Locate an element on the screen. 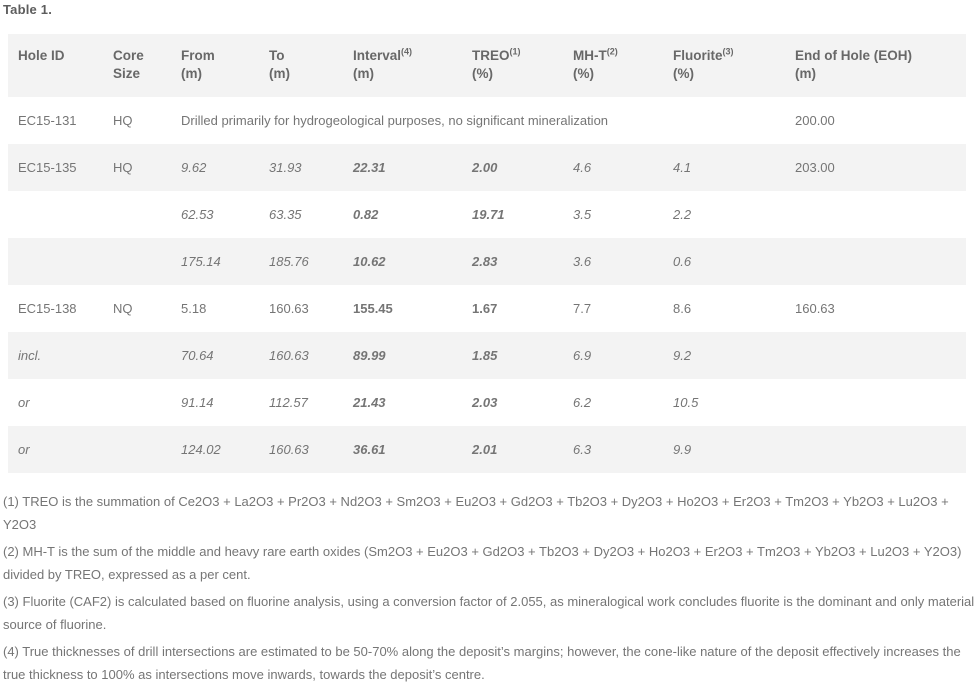 This screenshot has height=686, width=980. cell-to: 63.35 is located at coordinates (285, 214).